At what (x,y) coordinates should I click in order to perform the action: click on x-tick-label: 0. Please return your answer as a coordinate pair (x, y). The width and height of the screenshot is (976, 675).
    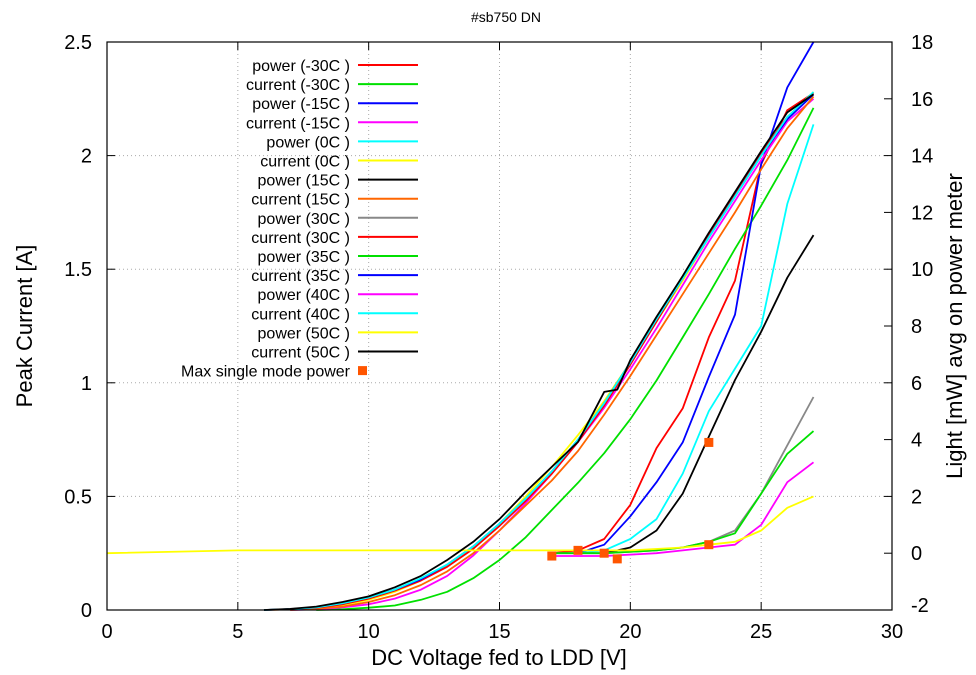
    Looking at the image, I should click on (106, 632).